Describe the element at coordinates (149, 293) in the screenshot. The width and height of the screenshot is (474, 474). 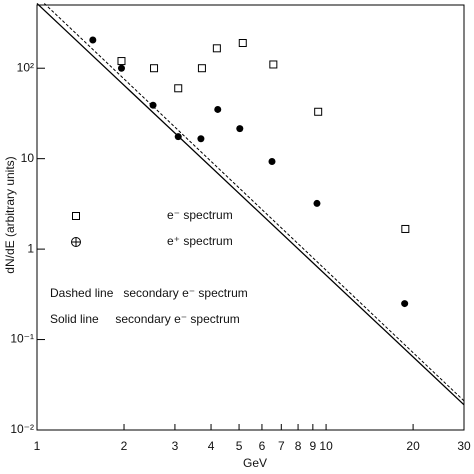
I see `annotation: Dashed line secondary e⁻ spectrum` at that location.